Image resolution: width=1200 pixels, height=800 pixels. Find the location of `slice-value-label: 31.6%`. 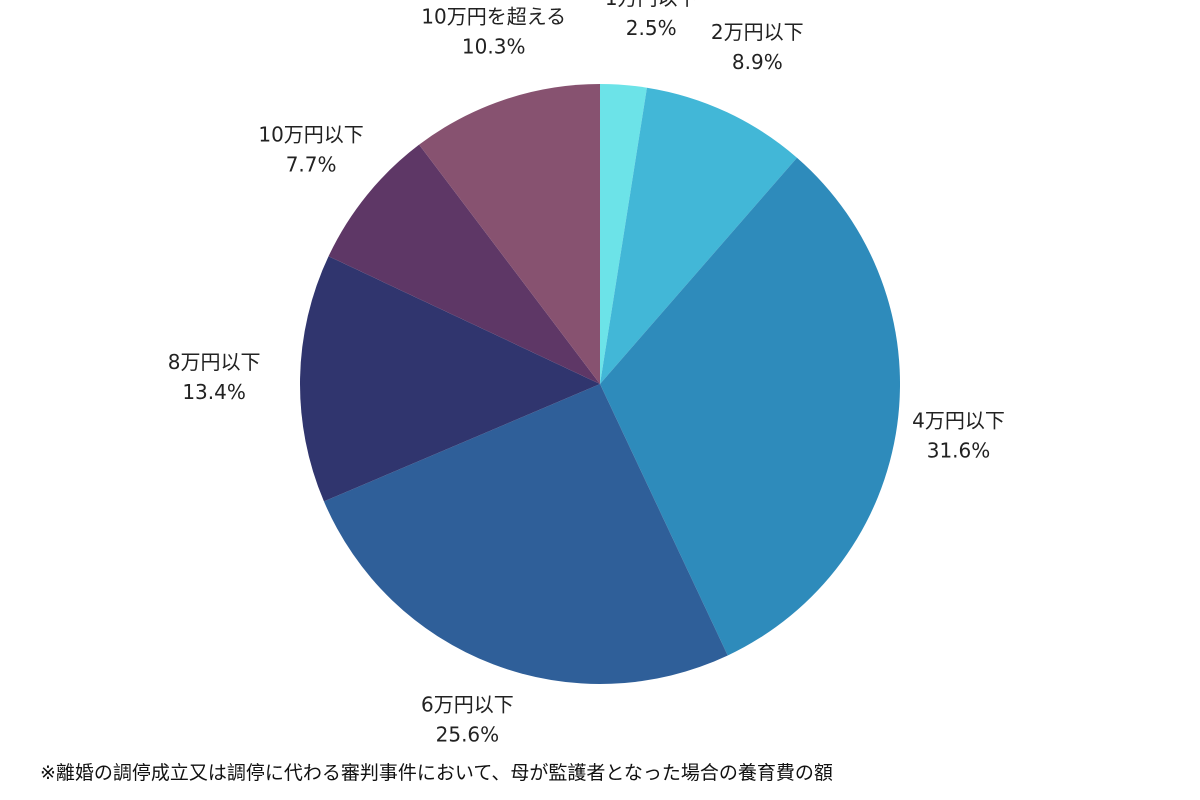

slice-value-label: 31.6% is located at coordinates (959, 450).